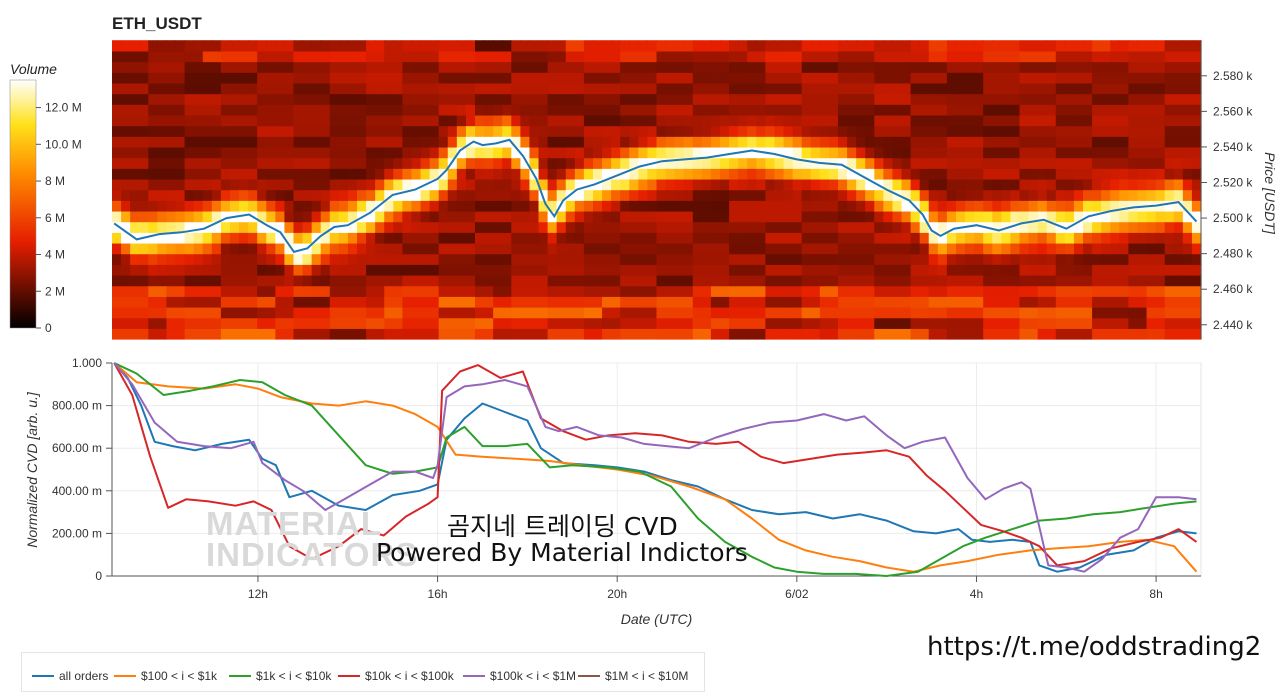 Image resolution: width=1280 pixels, height=696 pixels. Describe the element at coordinates (396, 676) in the screenshot. I see `legend-item: $10k < i < $100k` at that location.